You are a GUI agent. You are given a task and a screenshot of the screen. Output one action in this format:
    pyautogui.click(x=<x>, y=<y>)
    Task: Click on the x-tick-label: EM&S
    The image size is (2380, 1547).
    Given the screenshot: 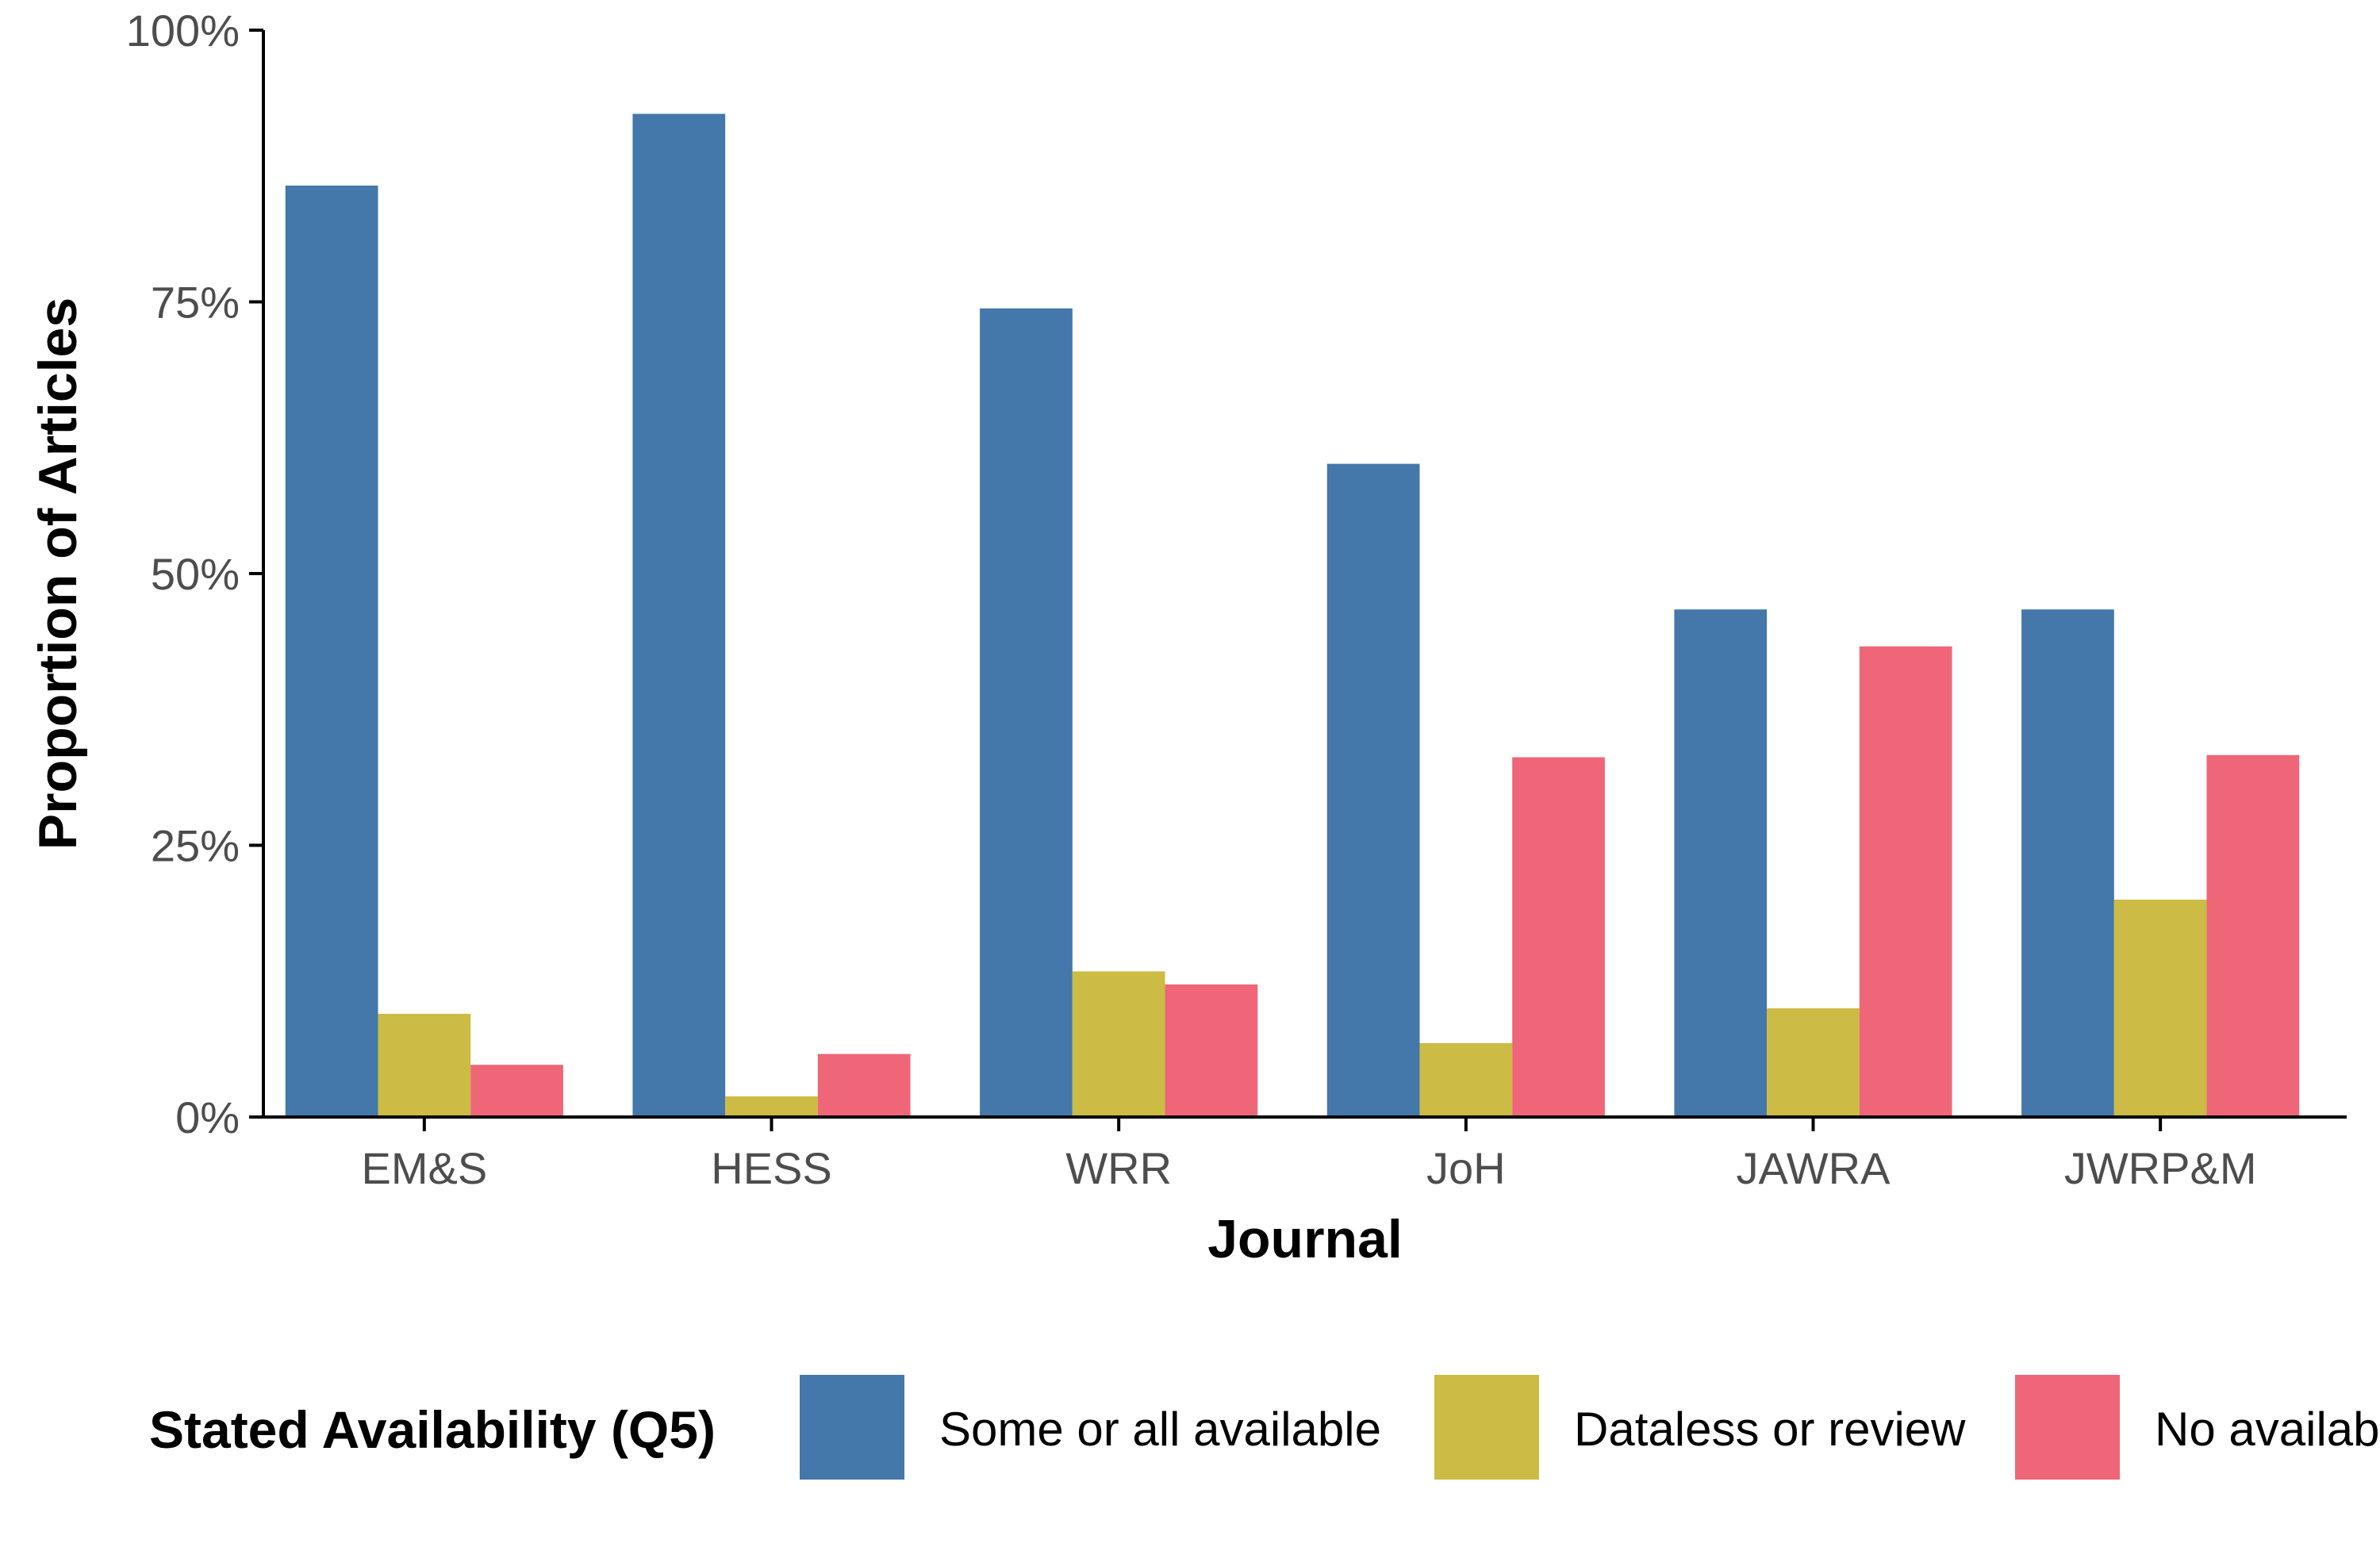 What is the action you would take?
    pyautogui.click(x=424, y=1168)
    